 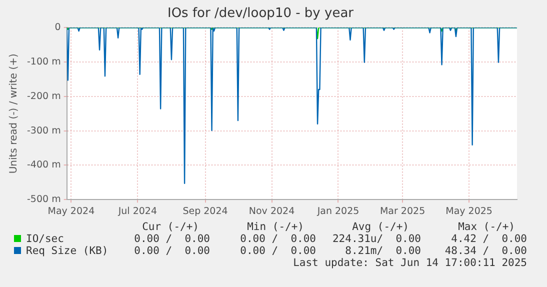 I want to click on text: 8.21m/ 0.00, so click(x=383, y=251).